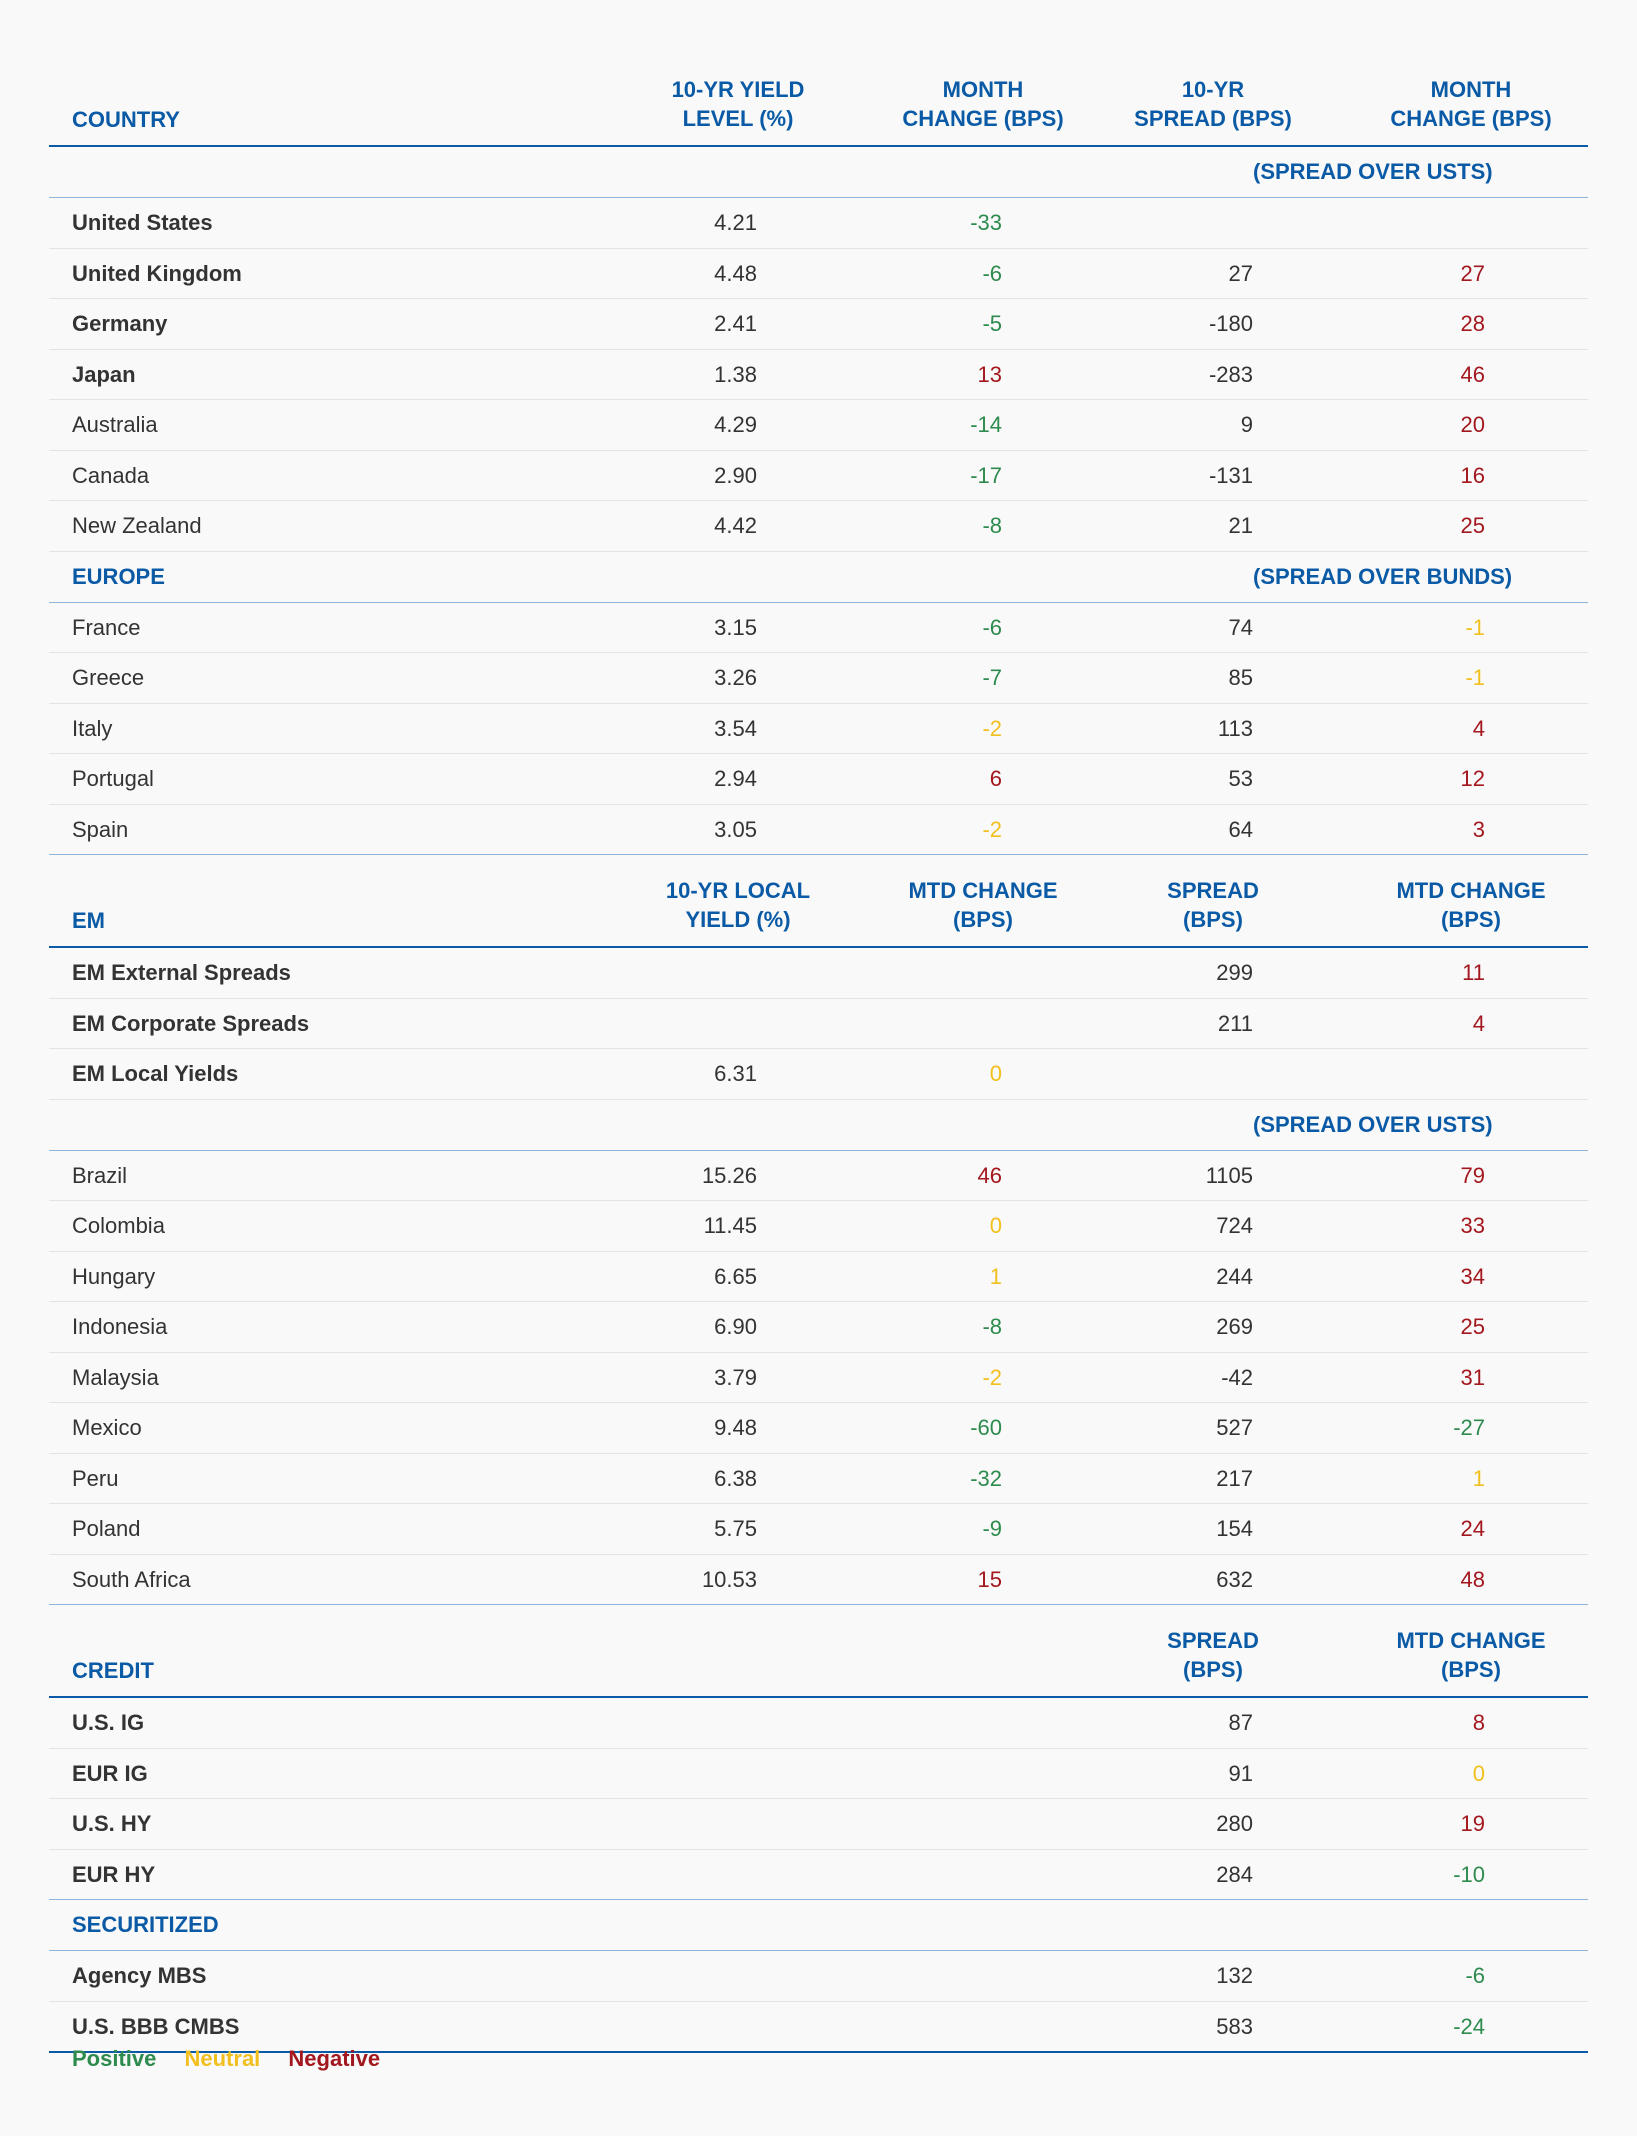 The width and height of the screenshot is (1637, 2136). Describe the element at coordinates (1478, 1478) in the screenshot. I see `spread-change: 1` at that location.